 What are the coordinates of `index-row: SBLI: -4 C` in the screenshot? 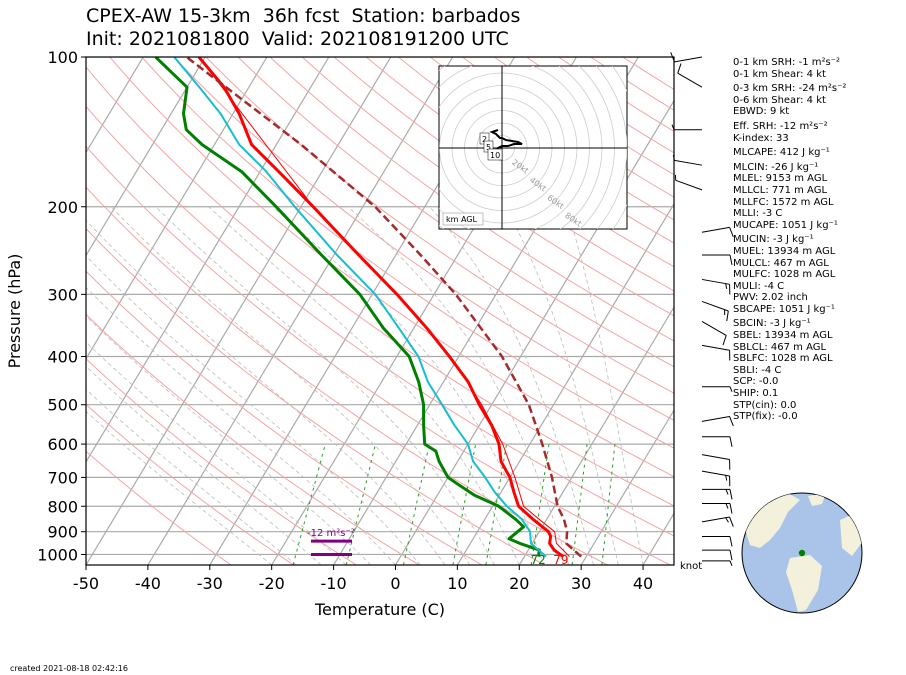 It's located at (757, 370).